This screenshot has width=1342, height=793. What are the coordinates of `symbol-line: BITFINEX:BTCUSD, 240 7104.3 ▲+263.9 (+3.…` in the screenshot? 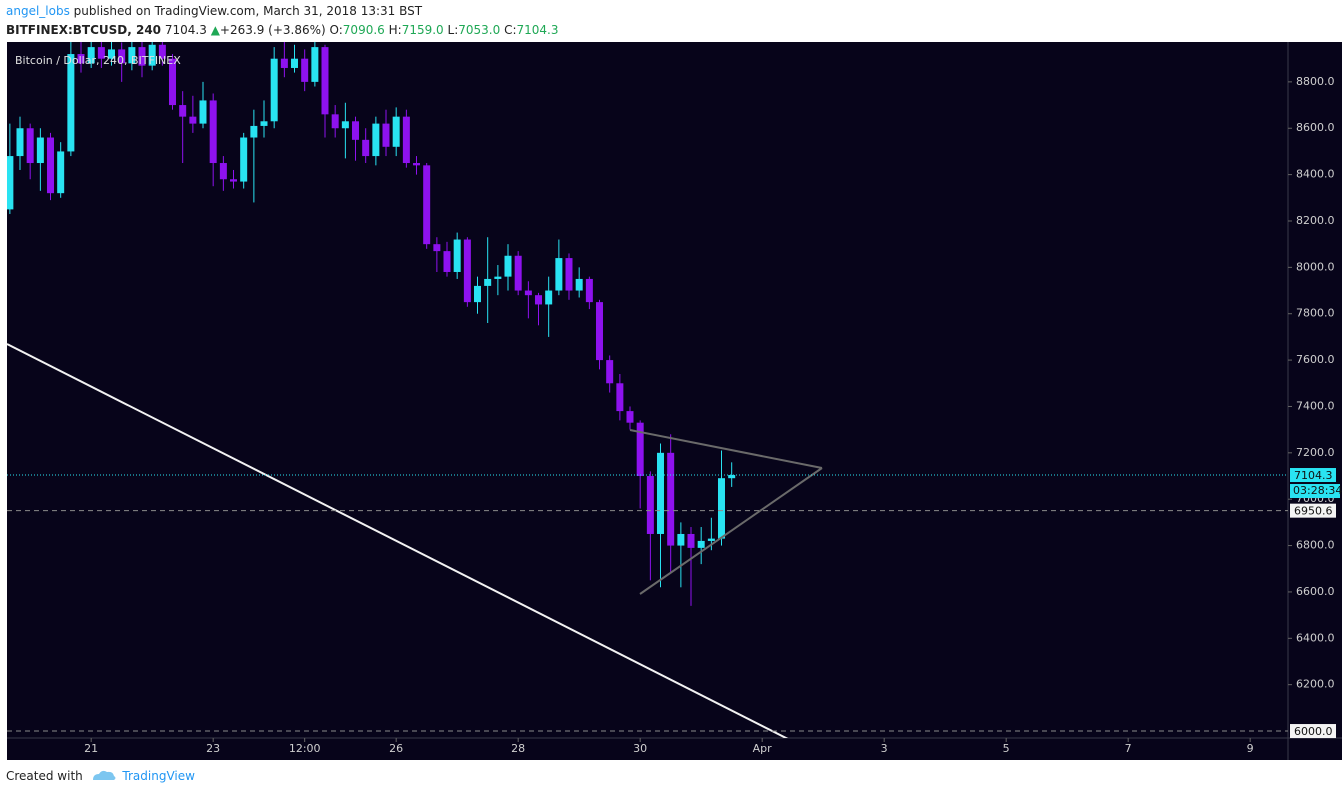 It's located at (282, 30).